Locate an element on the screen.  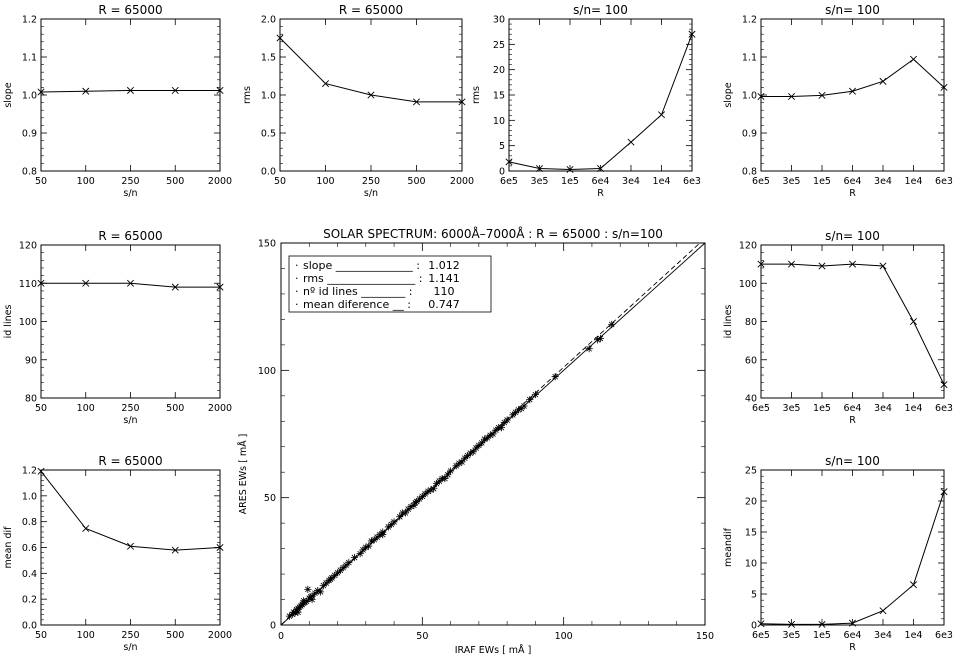
y-tick-label: 120 is located at coordinates (748, 246).